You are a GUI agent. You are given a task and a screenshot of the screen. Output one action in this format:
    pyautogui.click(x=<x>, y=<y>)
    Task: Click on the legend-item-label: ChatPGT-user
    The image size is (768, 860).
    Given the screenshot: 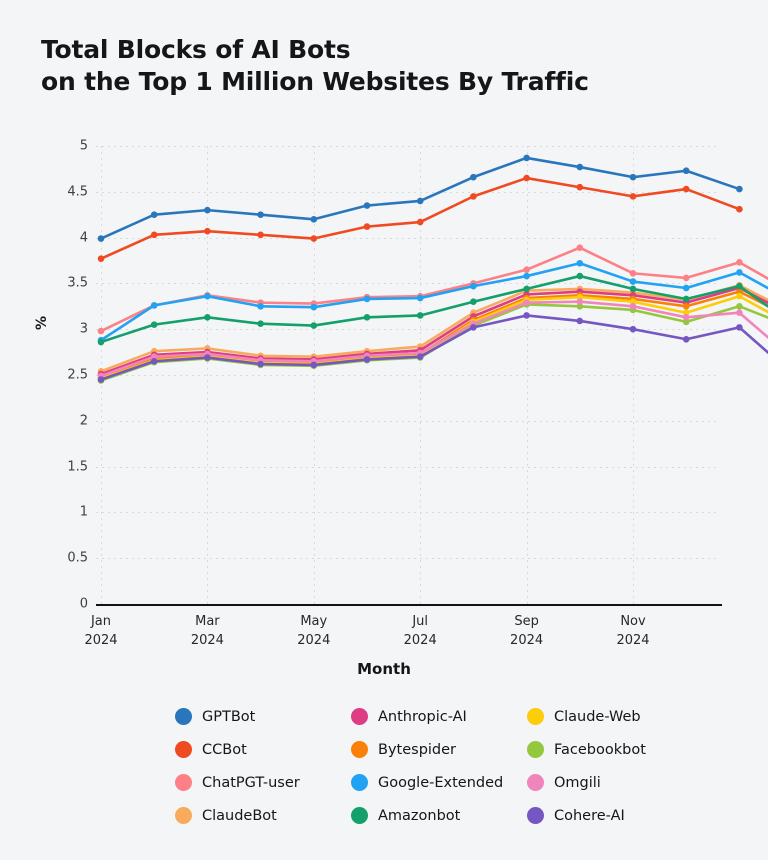 What is the action you would take?
    pyautogui.click(x=251, y=782)
    